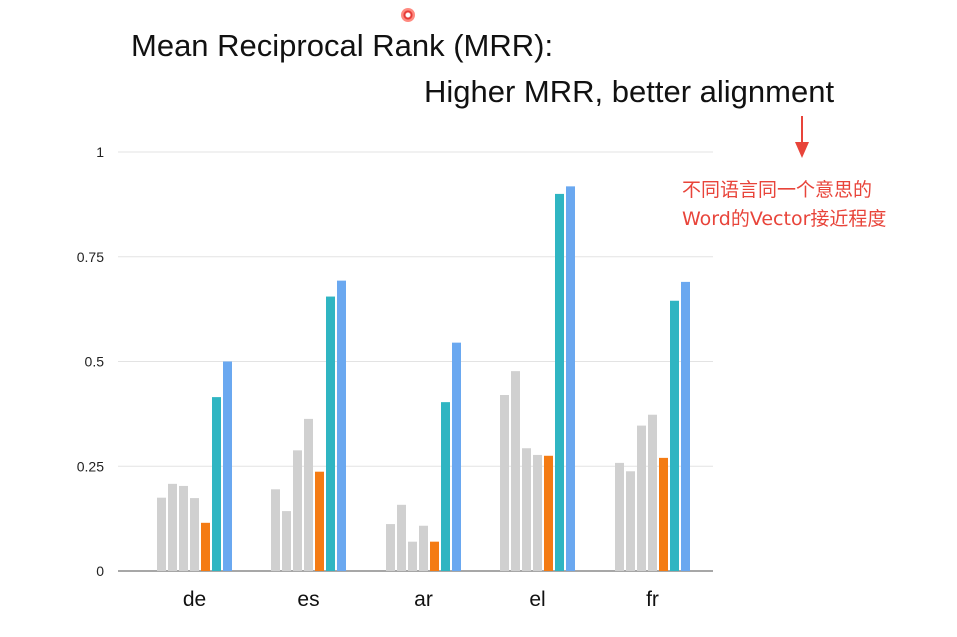 The height and width of the screenshot is (637, 957). What do you see at coordinates (629, 91) in the screenshot?
I see `chart-title-line2: Higher MRR, better alignment` at bounding box center [629, 91].